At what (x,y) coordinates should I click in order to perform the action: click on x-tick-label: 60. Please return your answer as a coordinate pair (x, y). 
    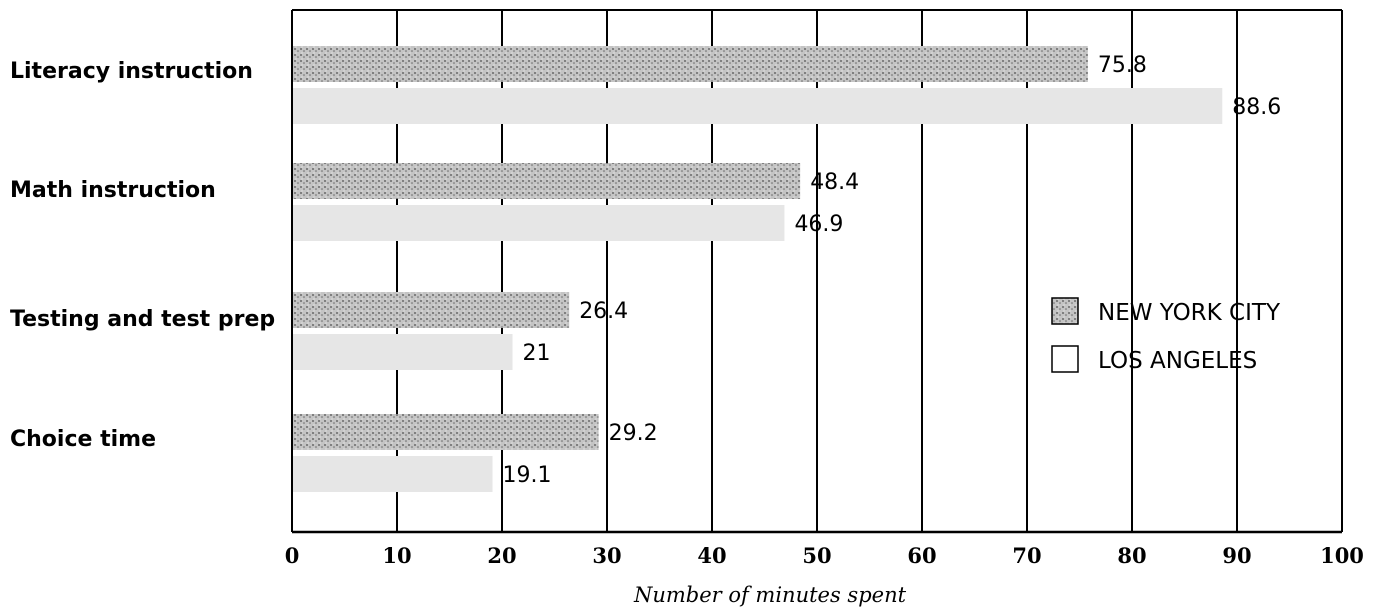
    Looking at the image, I should click on (921, 555).